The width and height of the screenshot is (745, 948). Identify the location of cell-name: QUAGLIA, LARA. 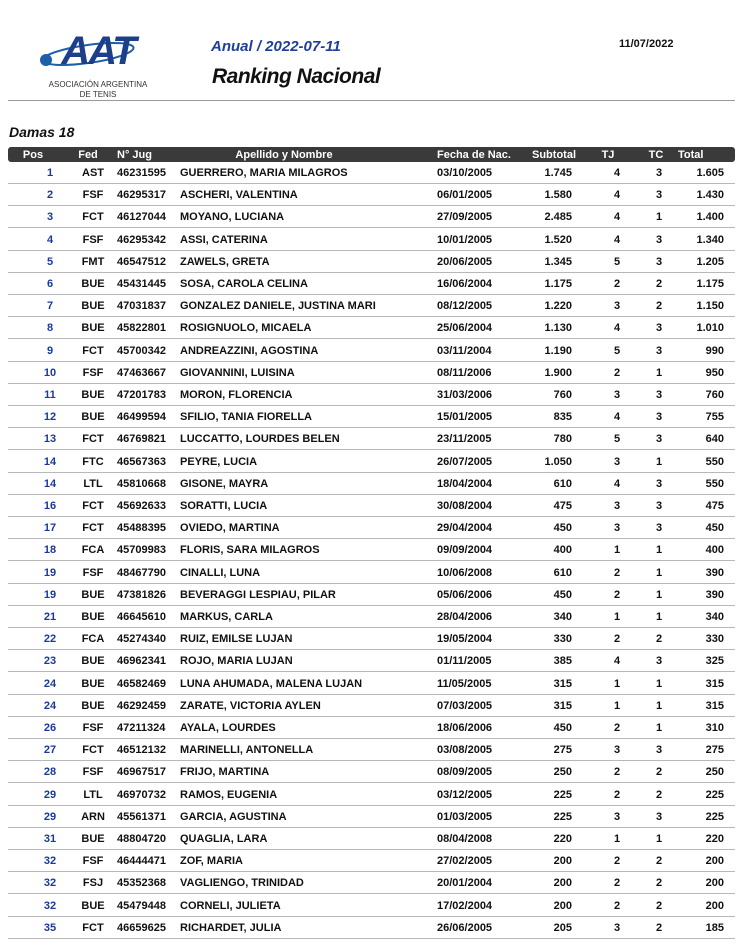
(224, 839).